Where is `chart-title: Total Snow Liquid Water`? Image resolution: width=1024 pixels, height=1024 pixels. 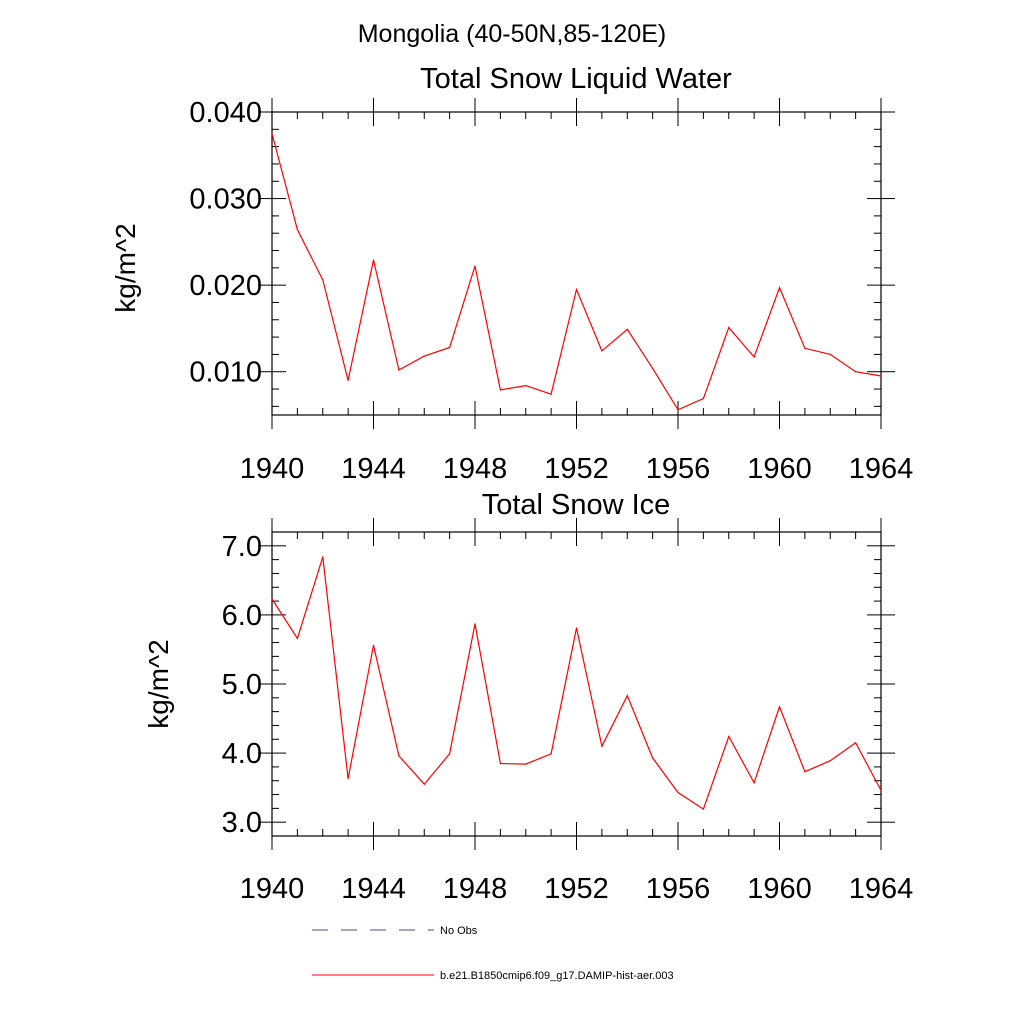 chart-title: Total Snow Liquid Water is located at coordinates (576, 79).